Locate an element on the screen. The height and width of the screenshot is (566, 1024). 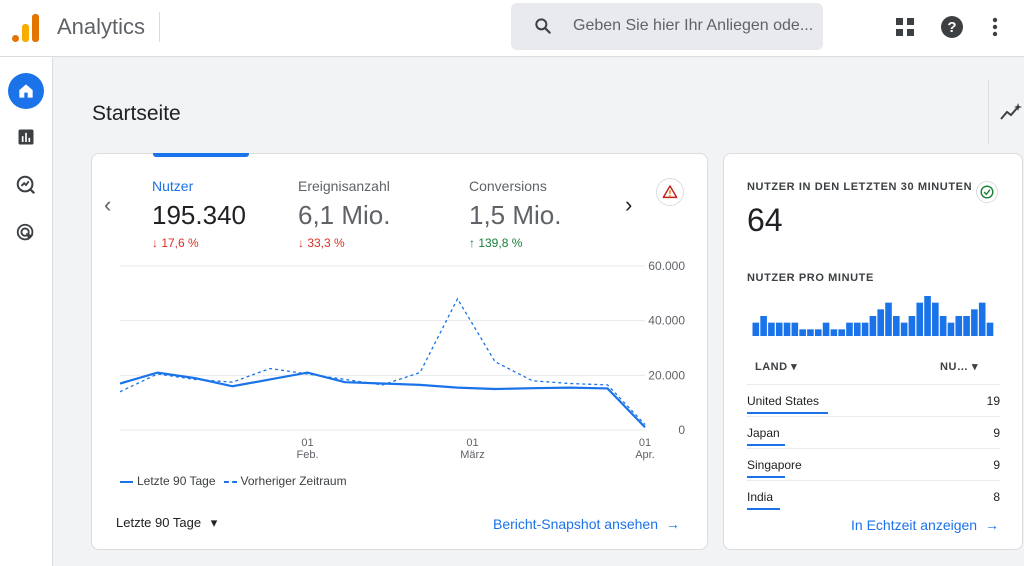
metric-conversions: Conversions 1,5 Mio. ↑ 139,8 % is located at coordinates (515, 214).